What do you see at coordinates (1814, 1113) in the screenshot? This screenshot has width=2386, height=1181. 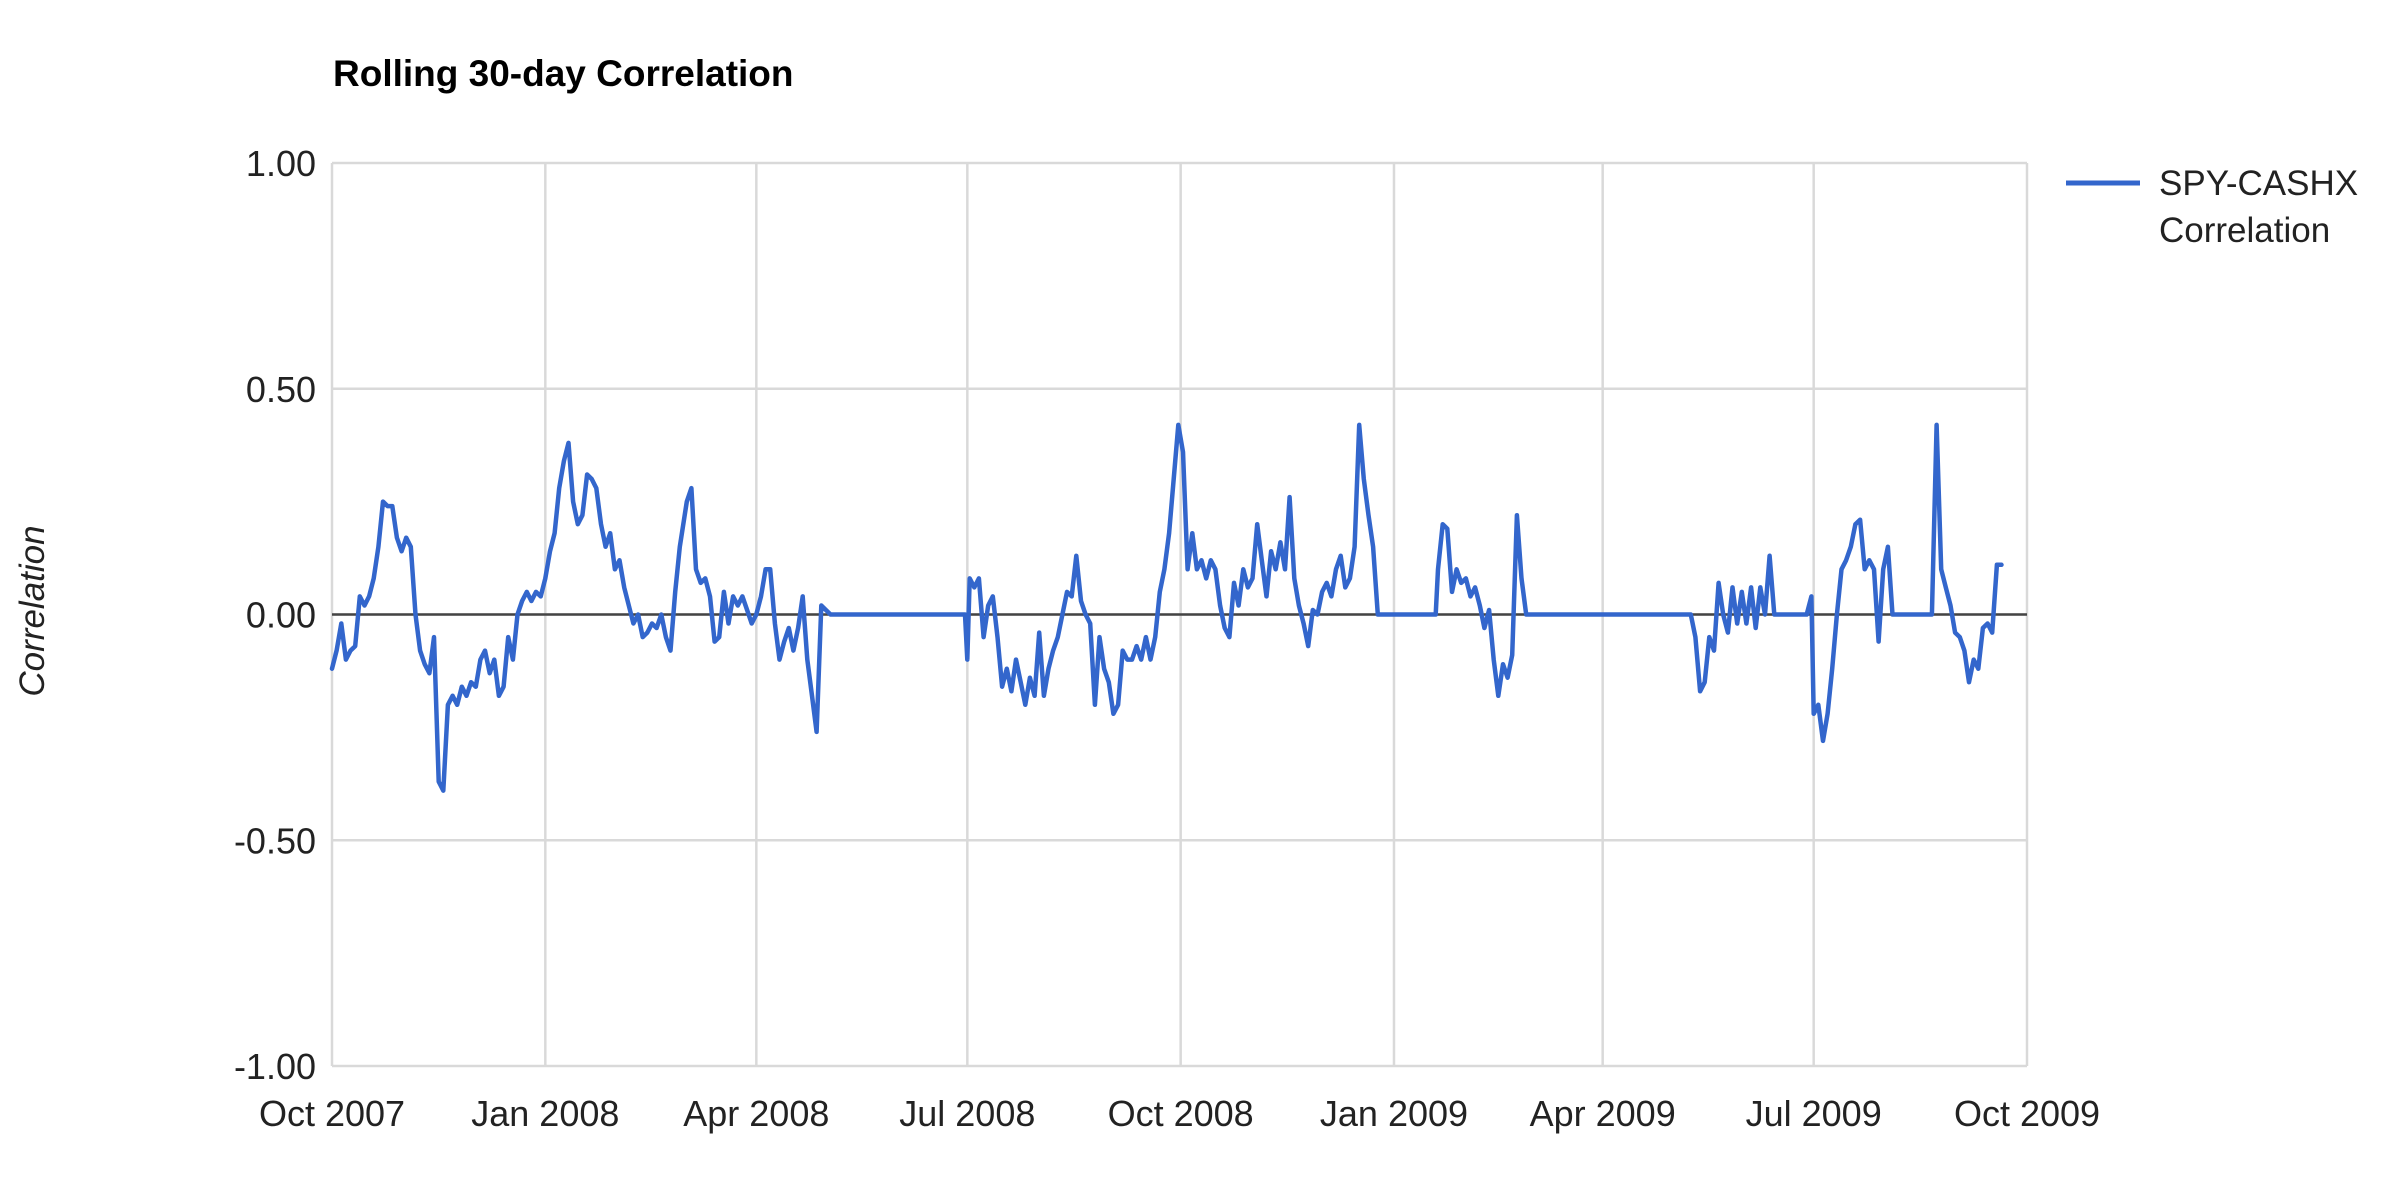 I see `x-tick-label: Jul 2009` at bounding box center [1814, 1113].